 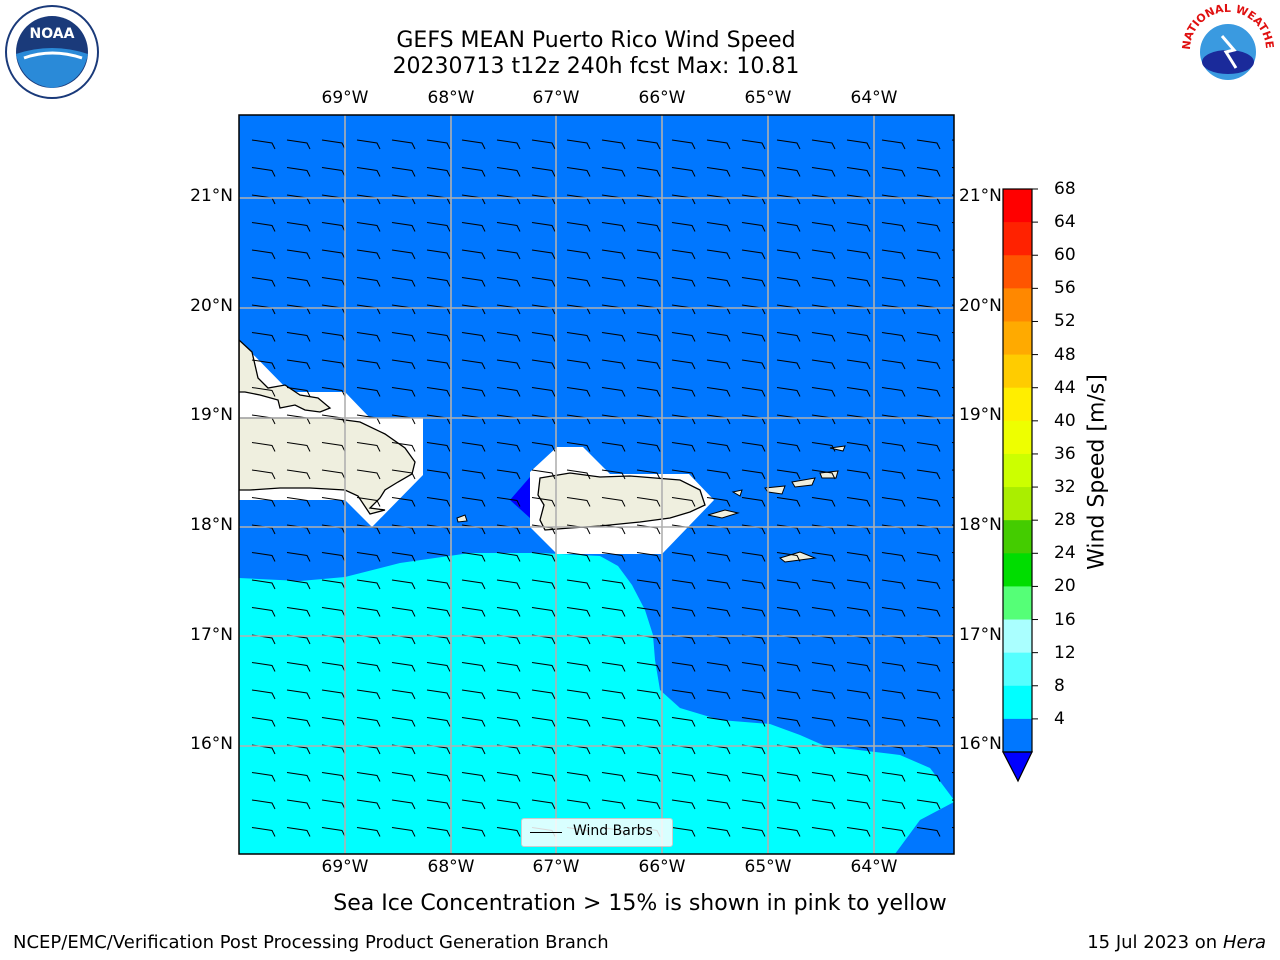 I want to click on lat-label-left: 19°N, so click(x=211, y=415).